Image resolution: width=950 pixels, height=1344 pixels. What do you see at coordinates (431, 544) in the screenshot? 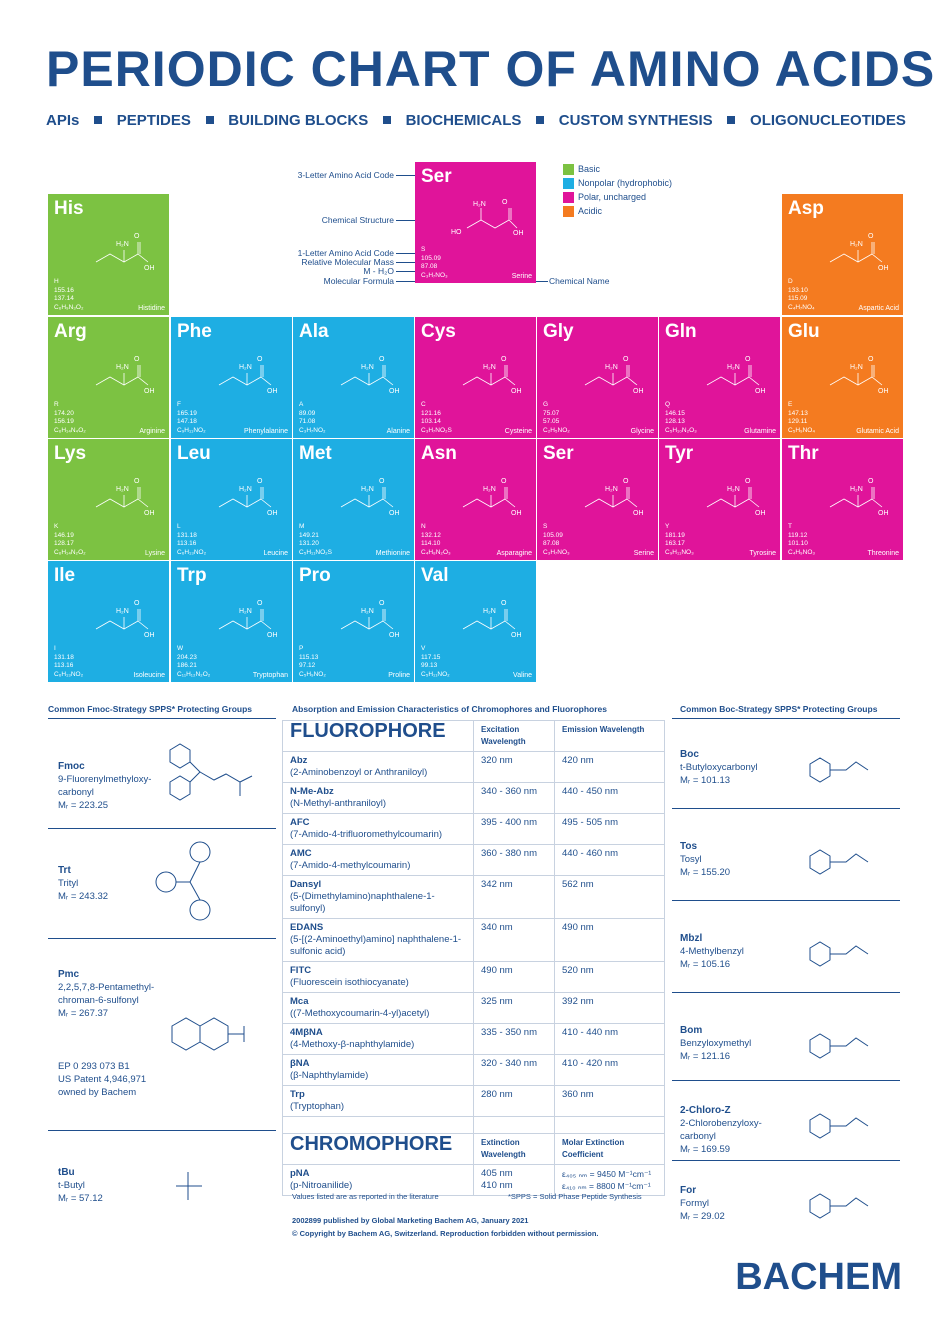
I see `tile-mh2o: 114.10` at bounding box center [431, 544].